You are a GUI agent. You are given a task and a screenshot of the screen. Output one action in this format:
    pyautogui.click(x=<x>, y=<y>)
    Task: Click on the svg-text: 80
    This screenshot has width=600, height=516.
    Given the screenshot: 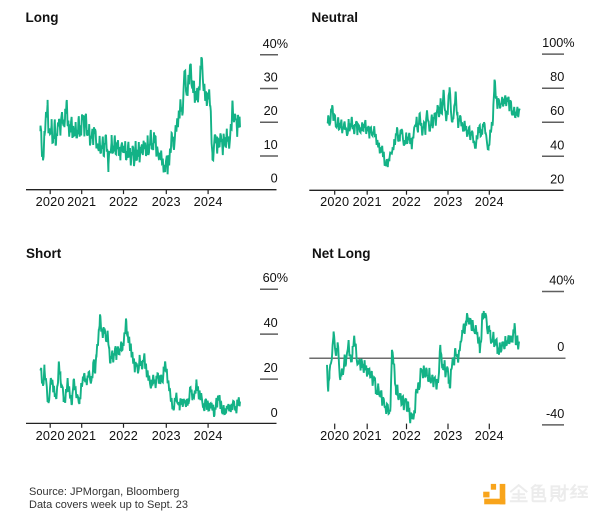 What is the action you would take?
    pyautogui.click(x=557, y=77)
    